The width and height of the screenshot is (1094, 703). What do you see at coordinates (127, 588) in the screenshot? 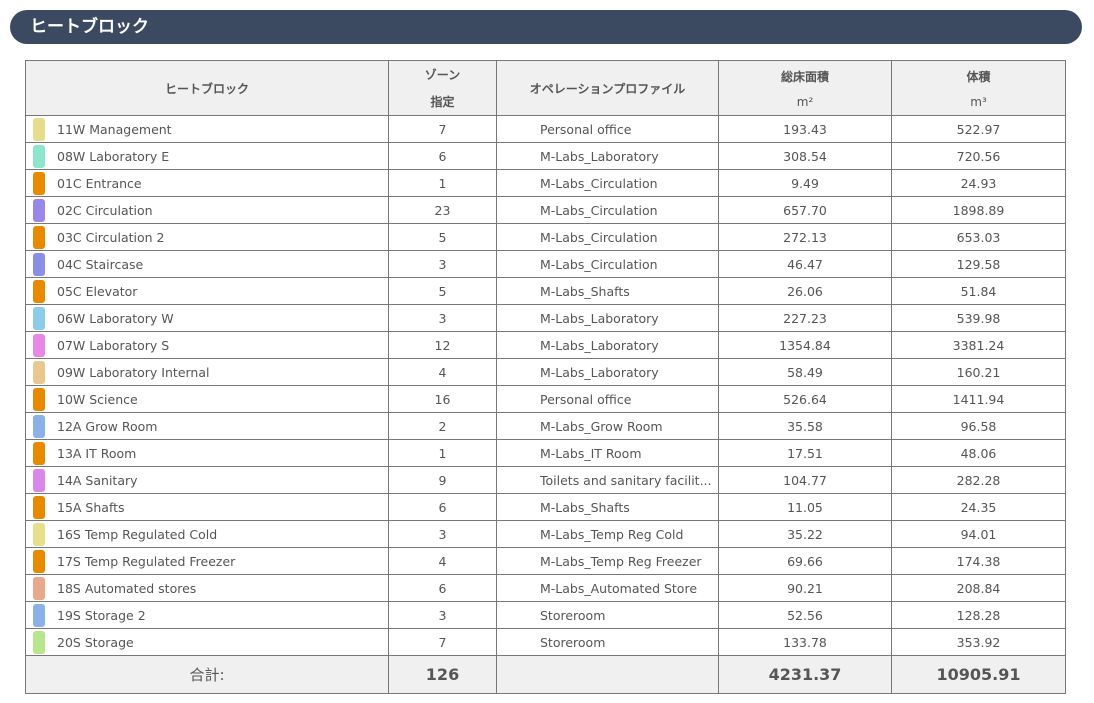
I see `block-name: 18S Automated stores` at bounding box center [127, 588].